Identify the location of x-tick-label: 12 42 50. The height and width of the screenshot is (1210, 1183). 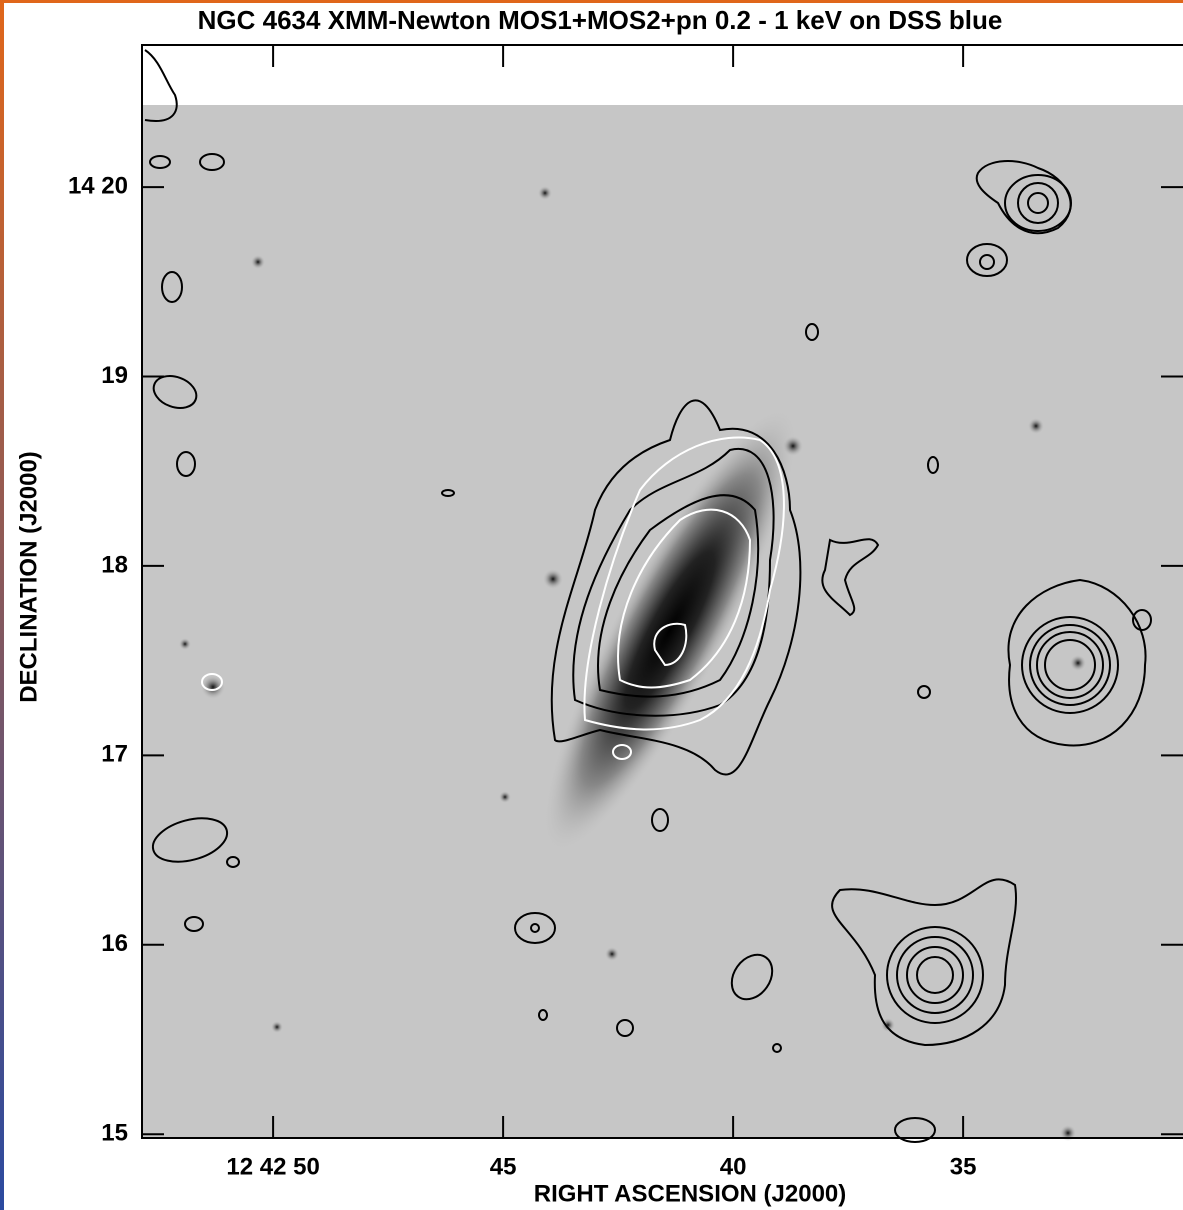
(272, 1166).